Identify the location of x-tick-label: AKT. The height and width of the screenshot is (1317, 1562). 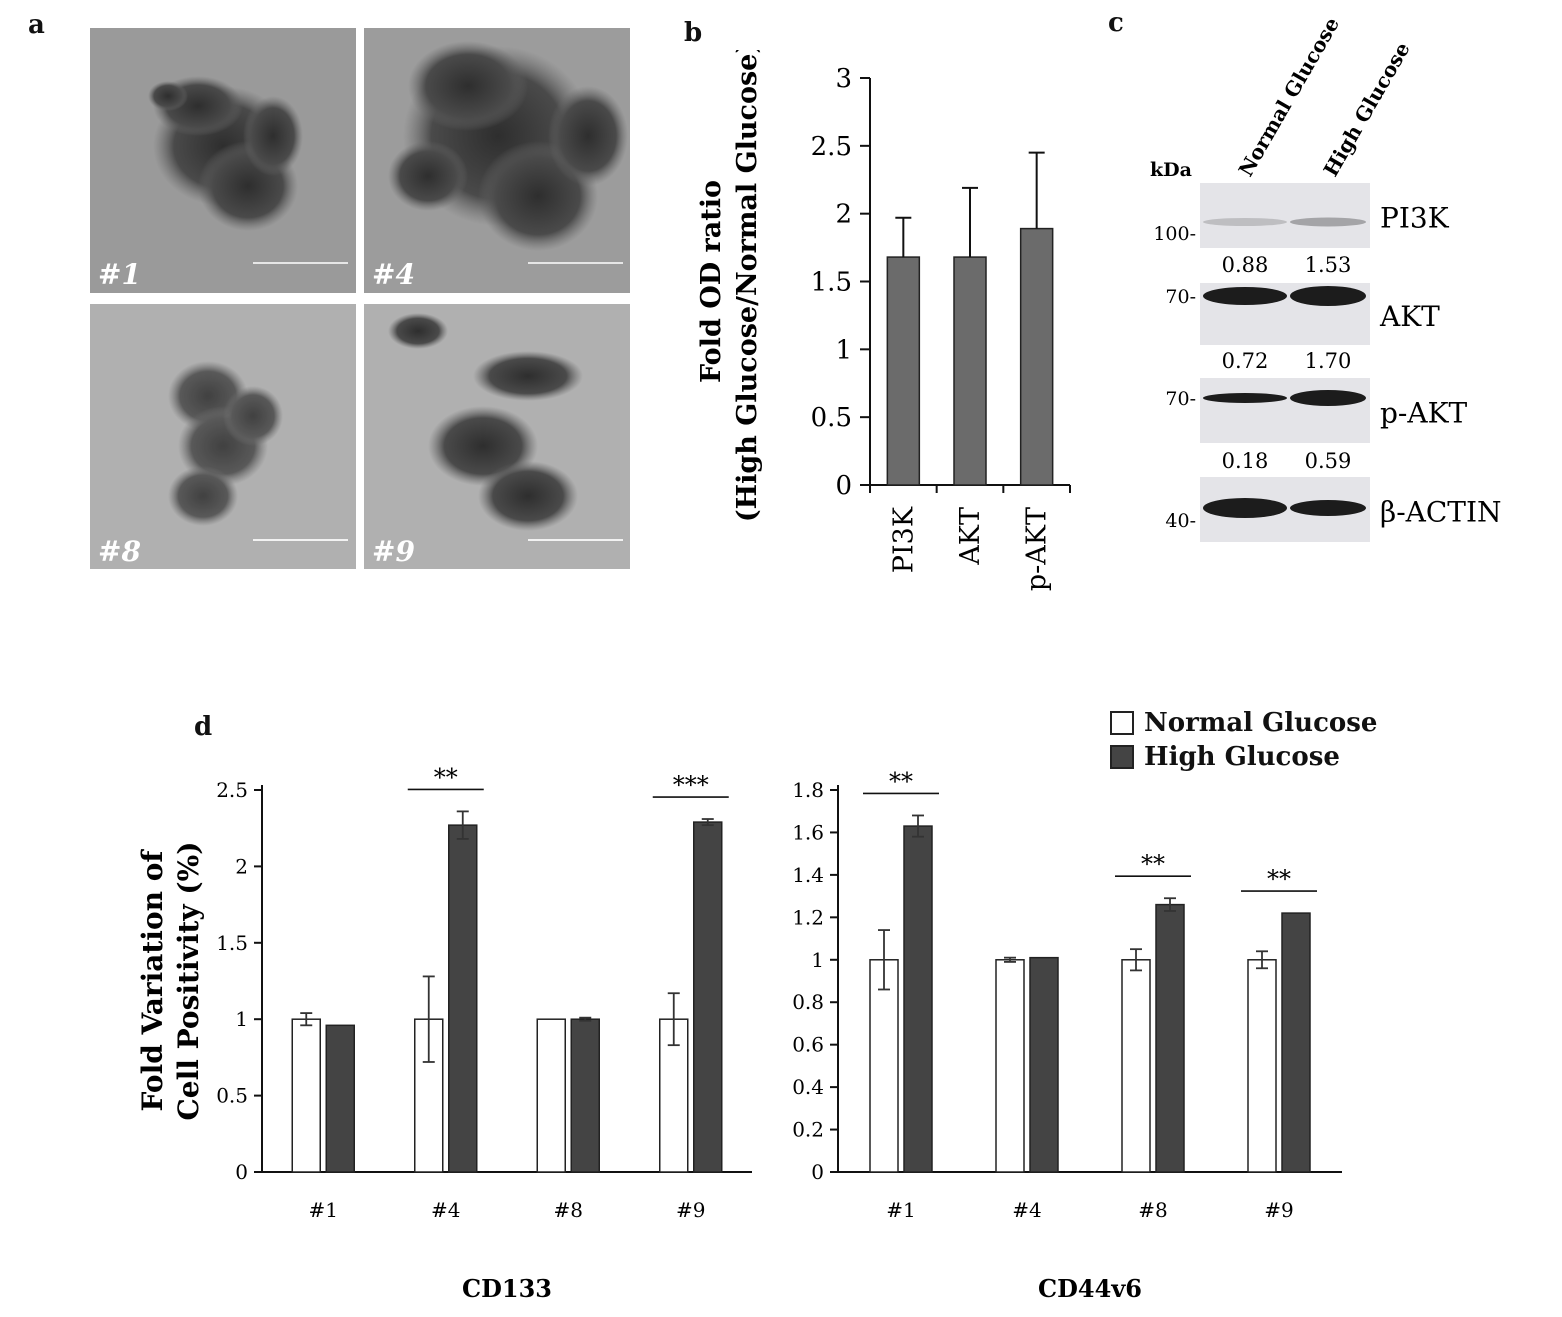
(970, 536).